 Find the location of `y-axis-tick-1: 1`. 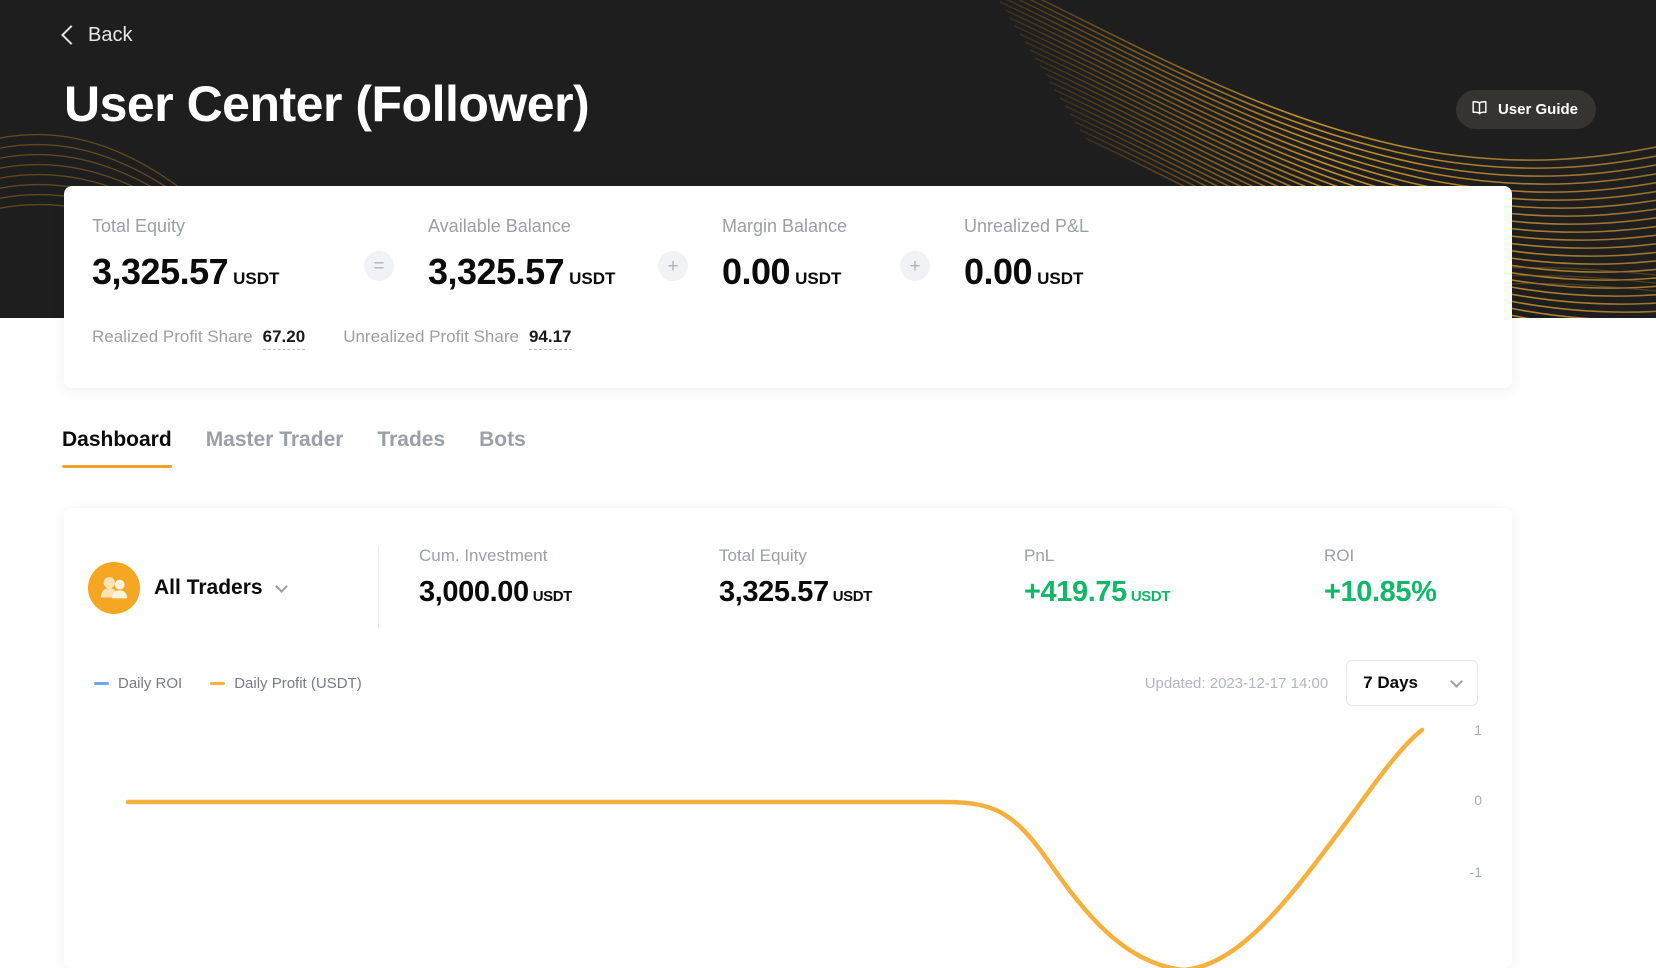

y-axis-tick-1: 1 is located at coordinates (1478, 730).